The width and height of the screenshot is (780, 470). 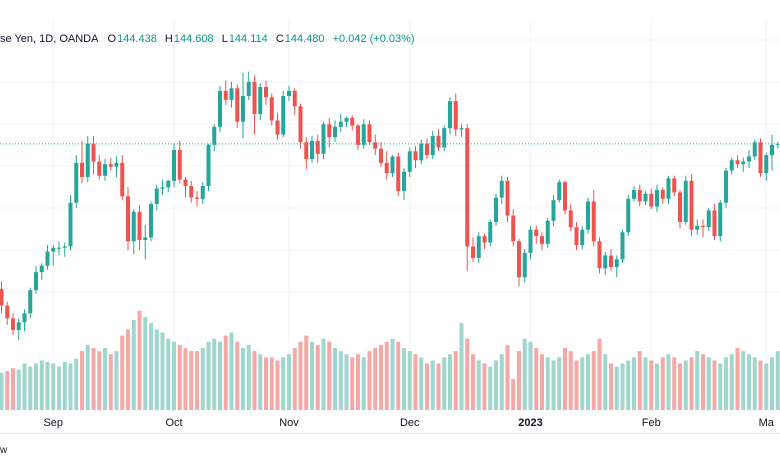 What do you see at coordinates (390, 433) in the screenshot?
I see `axis-separator` at bounding box center [390, 433].